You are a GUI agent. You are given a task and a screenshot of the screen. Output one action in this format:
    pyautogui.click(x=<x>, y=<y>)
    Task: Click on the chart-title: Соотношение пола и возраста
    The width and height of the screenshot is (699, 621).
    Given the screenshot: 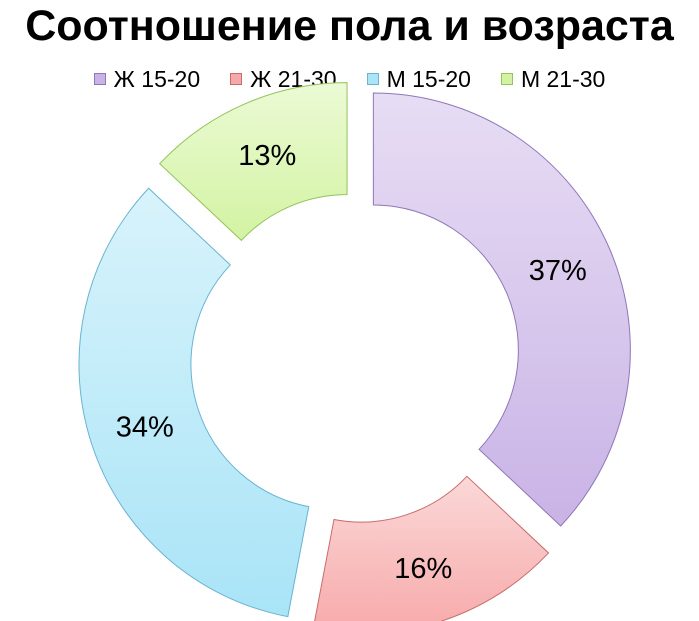 What is the action you would take?
    pyautogui.click(x=349, y=26)
    